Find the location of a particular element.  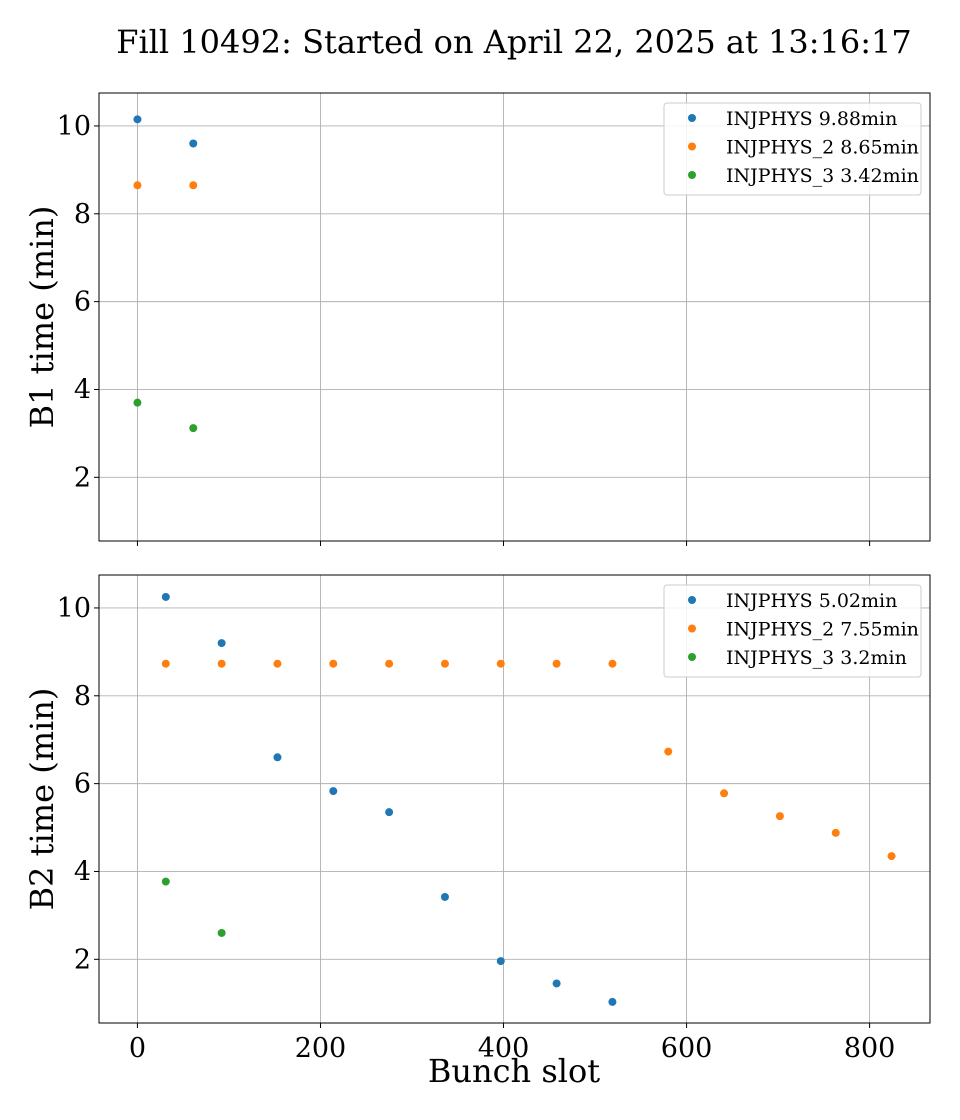

legend-label: INJPHYS_2 8.65min is located at coordinates (822, 148).